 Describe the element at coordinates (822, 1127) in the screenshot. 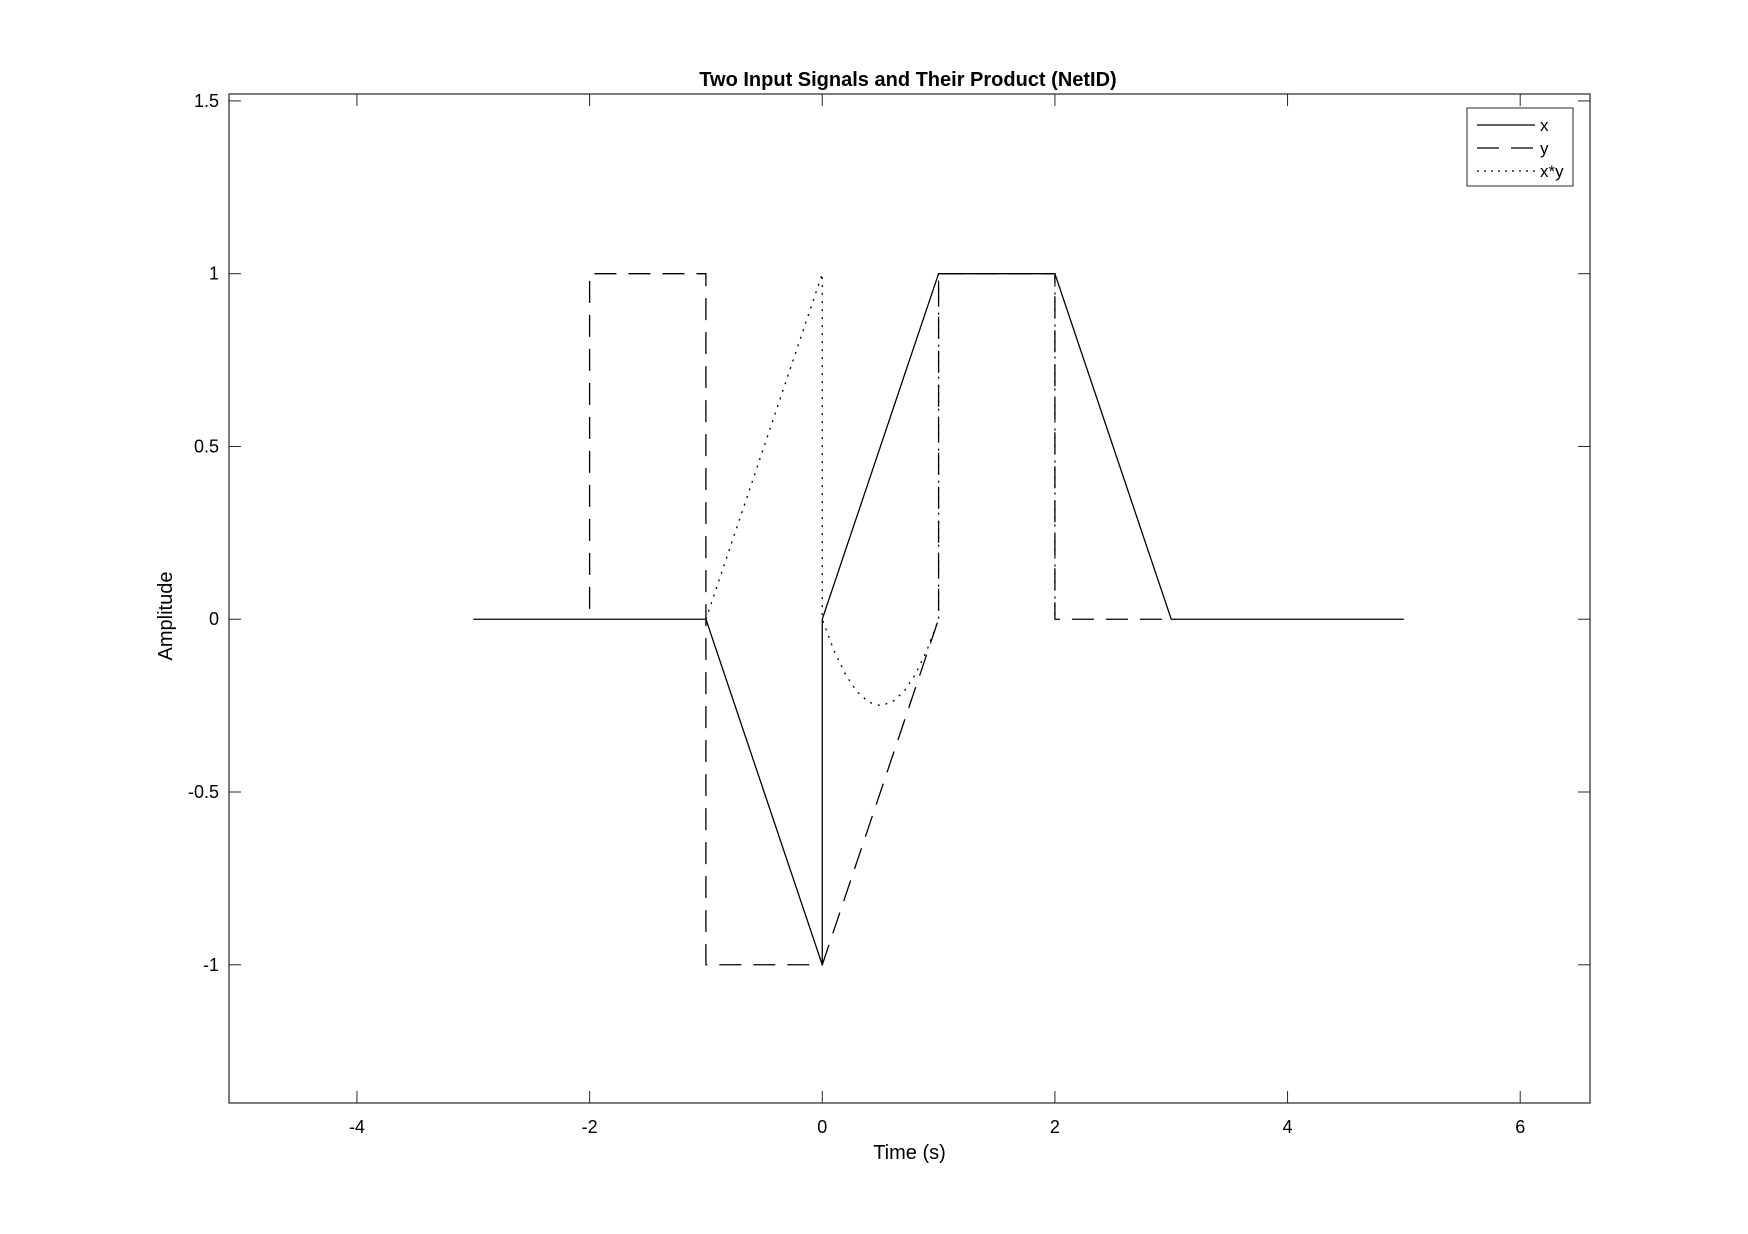

I see `x-tick-label: 0` at that location.